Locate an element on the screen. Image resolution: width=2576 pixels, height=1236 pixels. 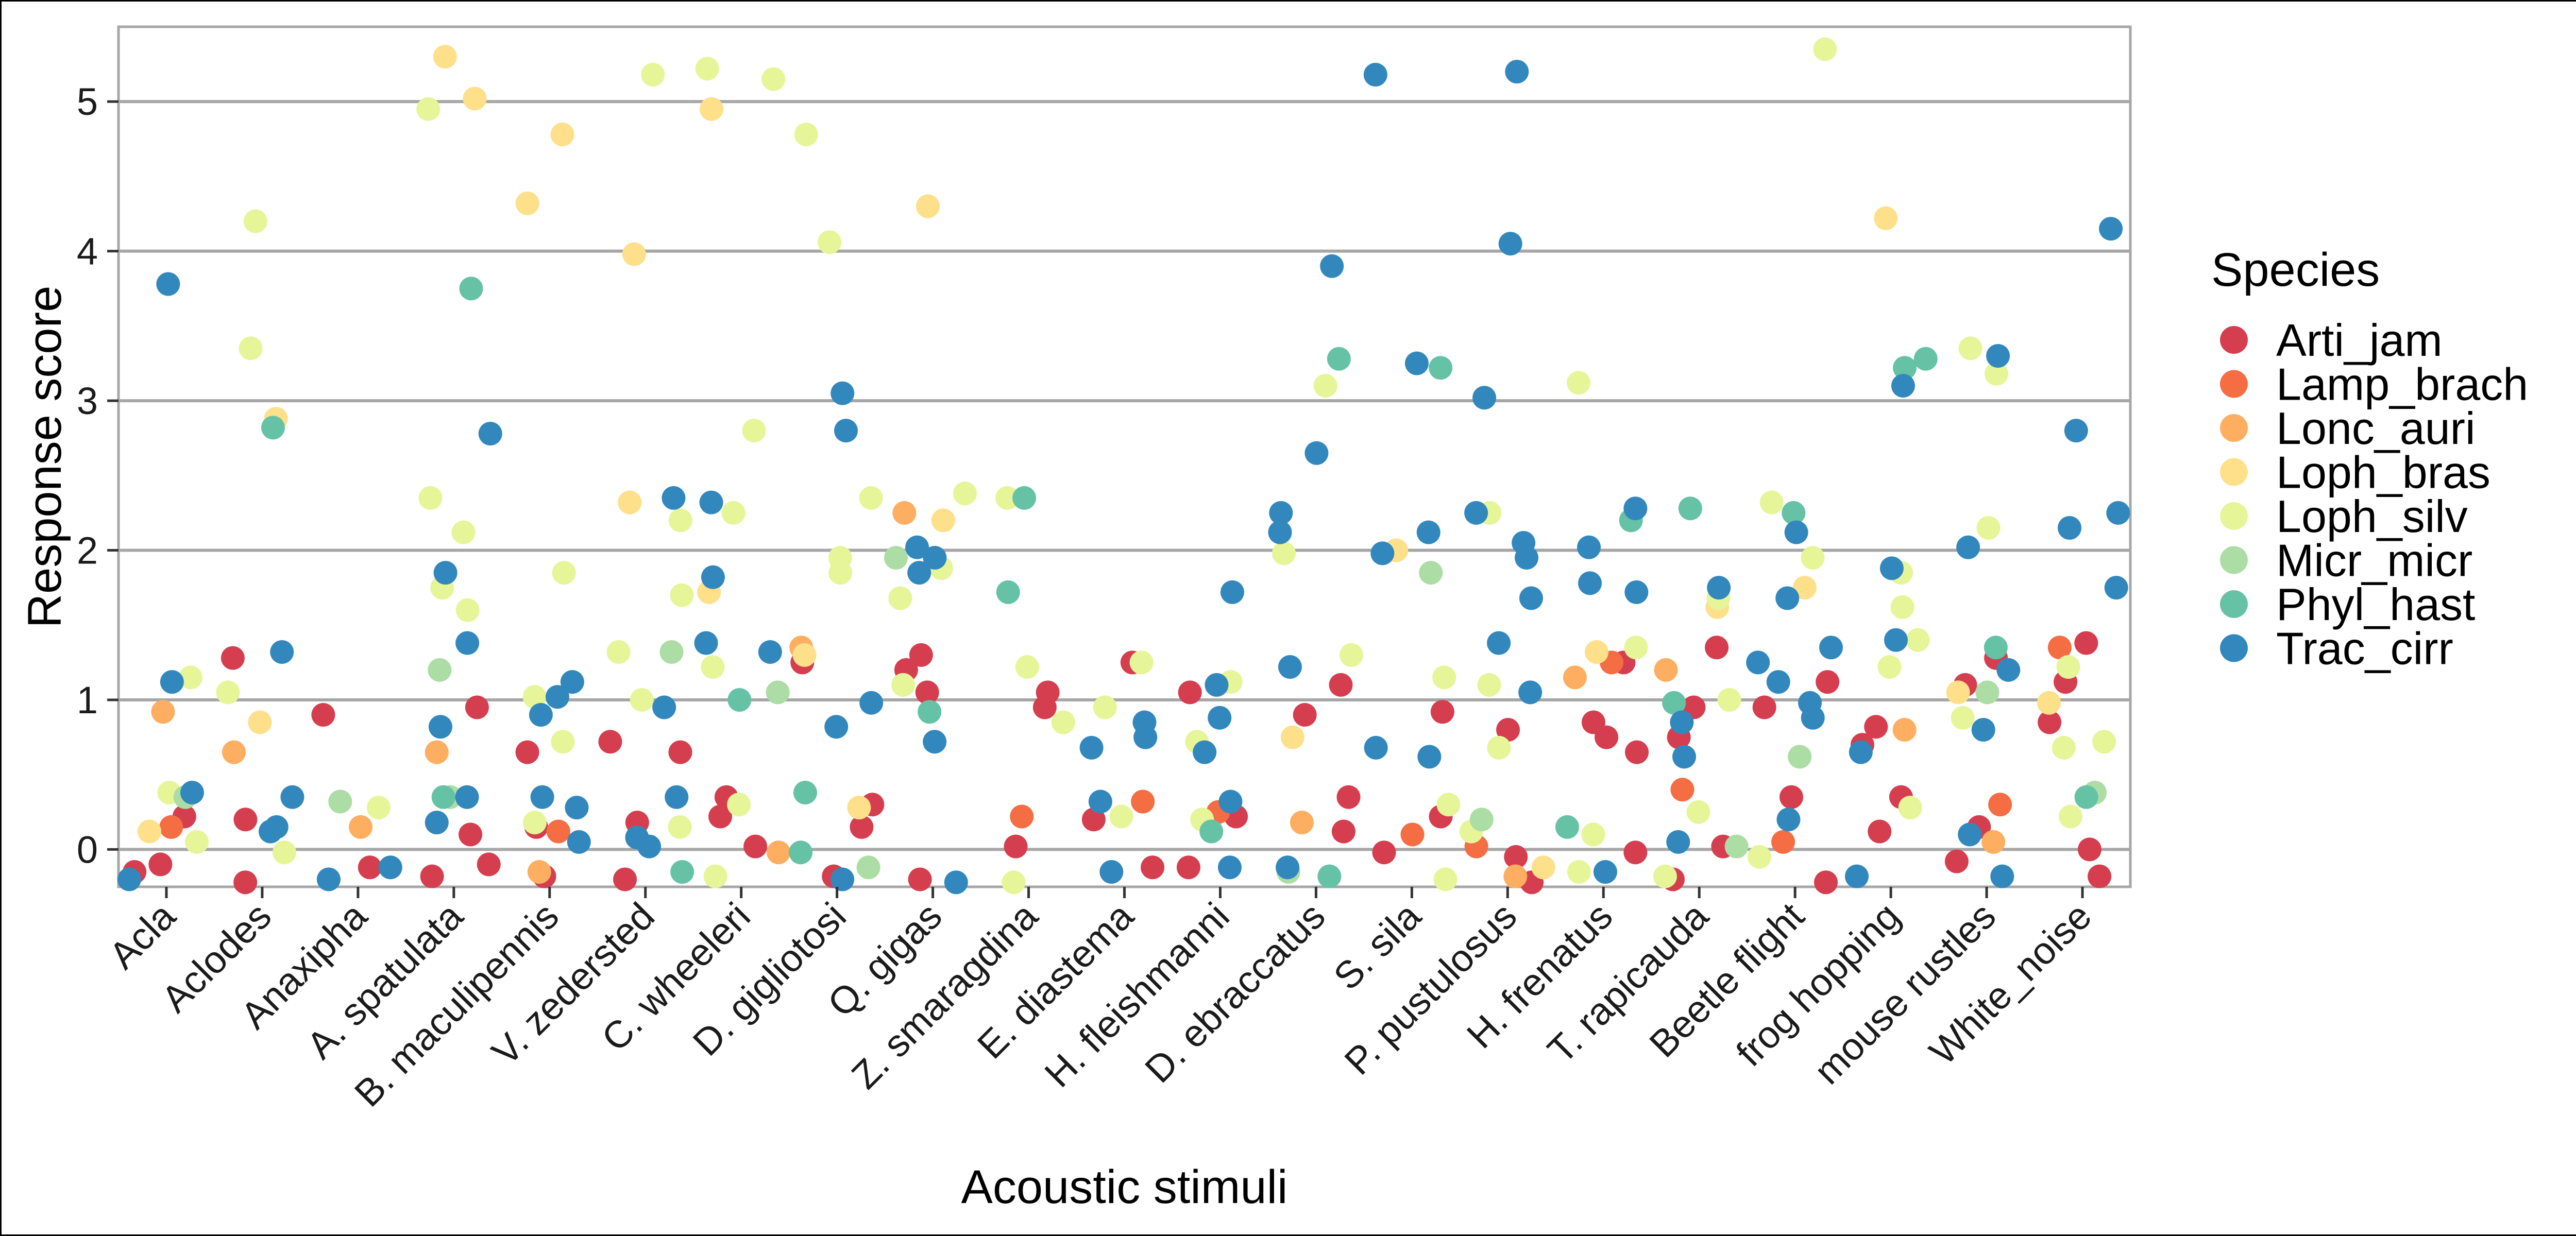
y-tick-label: 0 is located at coordinates (87, 850).